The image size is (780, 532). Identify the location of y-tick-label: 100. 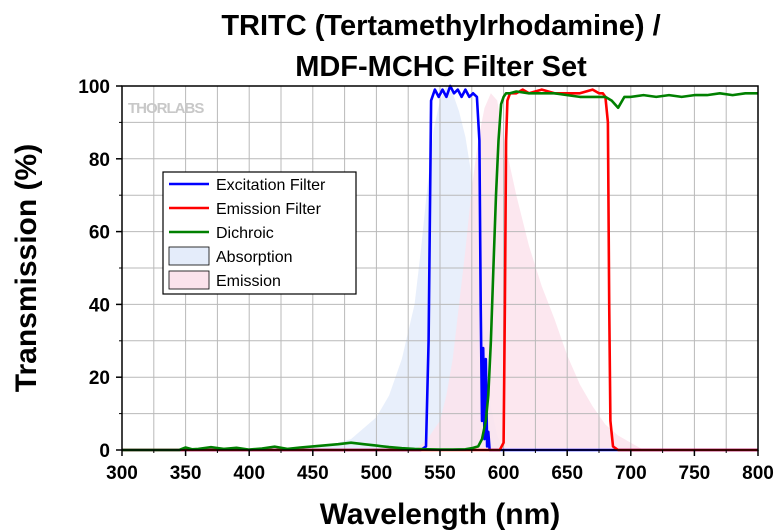
(94, 87).